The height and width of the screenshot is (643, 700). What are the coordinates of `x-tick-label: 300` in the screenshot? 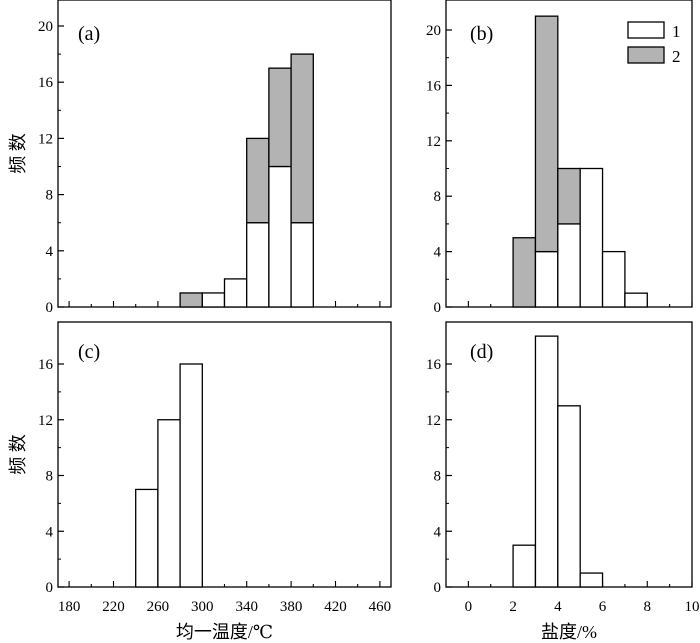 It's located at (202, 607).